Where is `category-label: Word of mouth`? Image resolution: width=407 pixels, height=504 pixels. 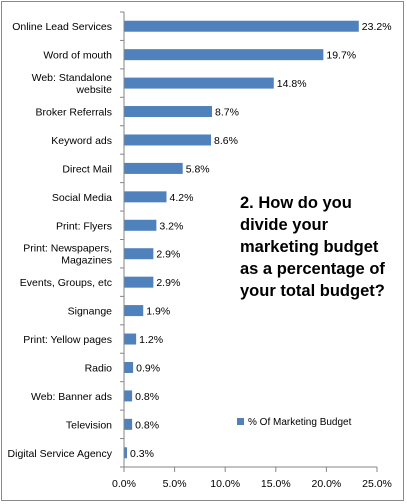
category-label: Word of mouth is located at coordinates (77, 56).